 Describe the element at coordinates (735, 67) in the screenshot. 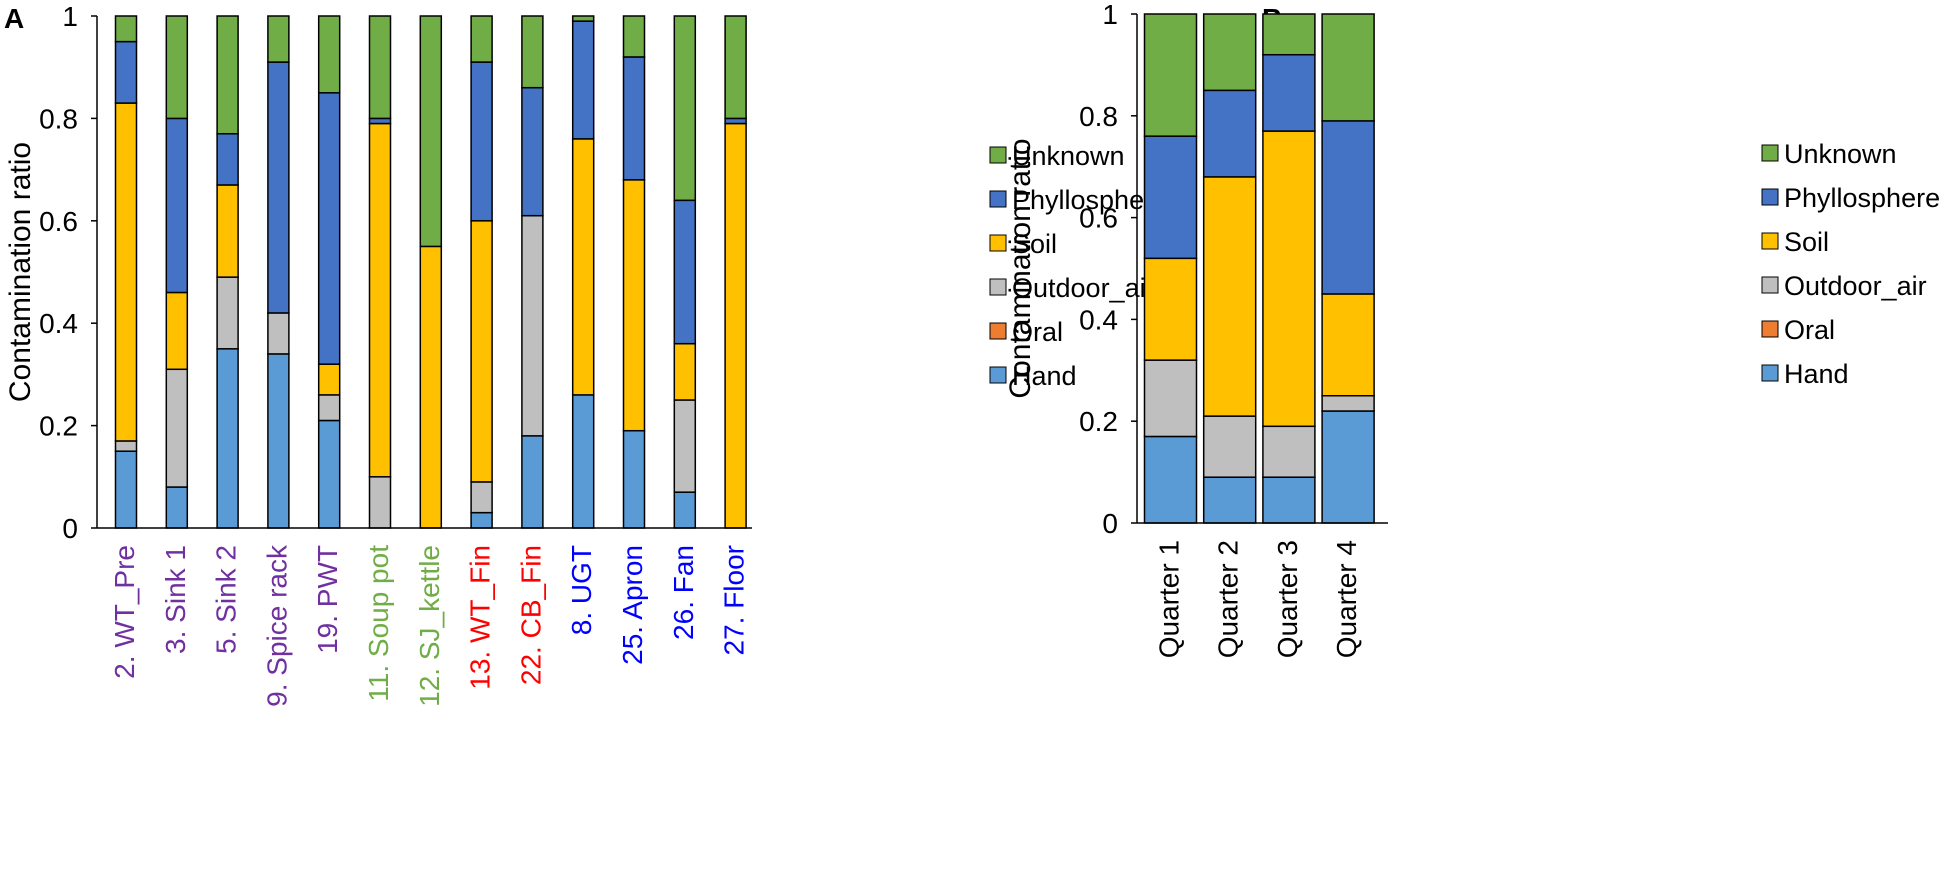

I see `bar-27-floor-unknown` at that location.